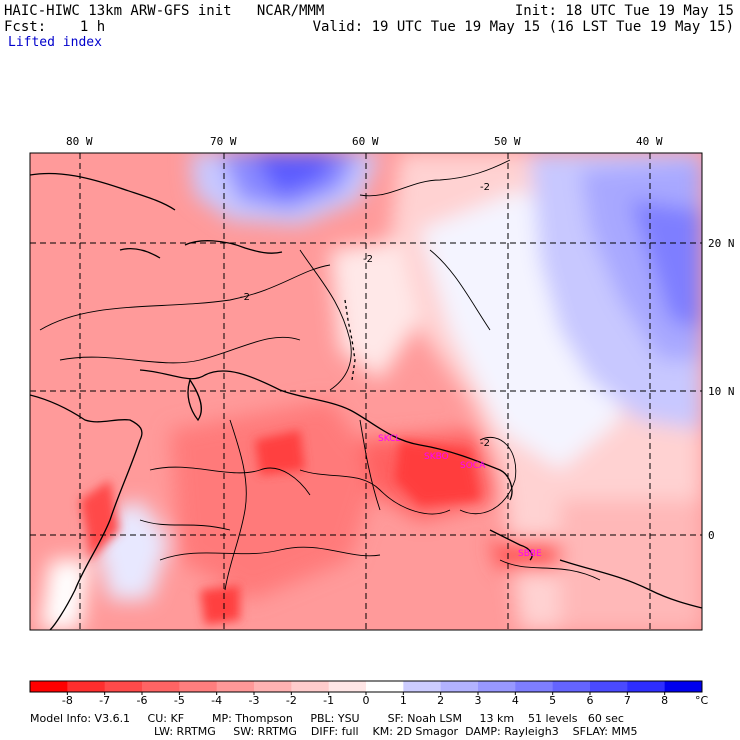 Image resolution: width=740 pixels, height=740 pixels. What do you see at coordinates (403, 700) in the screenshot?
I see `colorbar-tick-label: 1` at bounding box center [403, 700].